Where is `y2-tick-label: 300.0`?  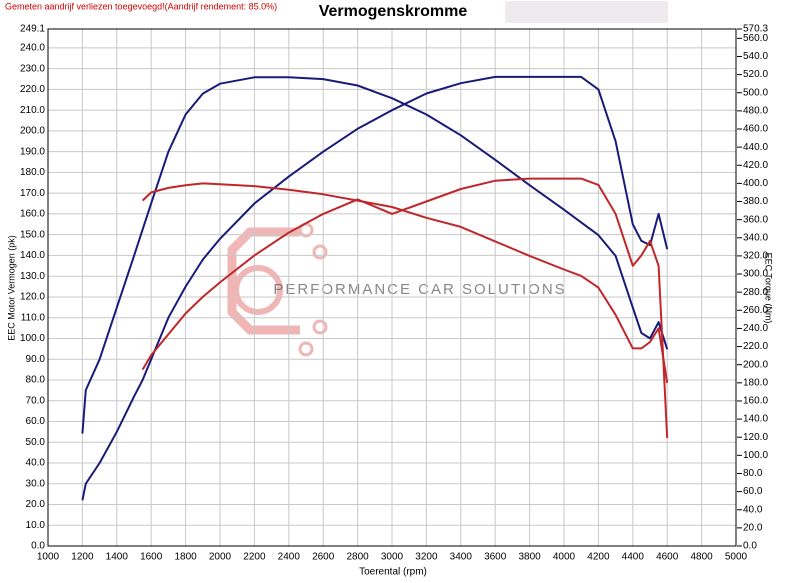 y2-tick-label: 300.0 is located at coordinates (755, 274).